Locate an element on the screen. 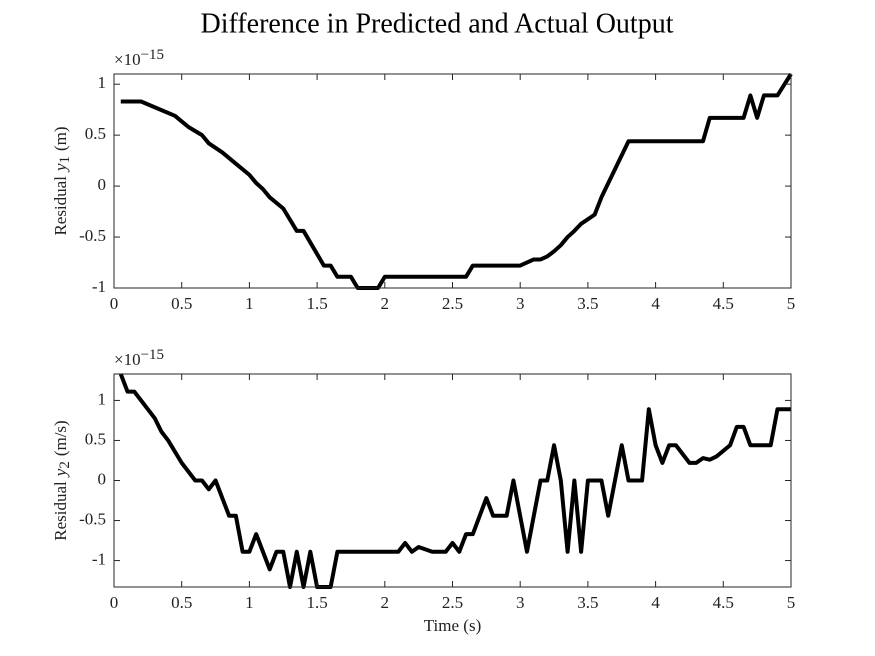  x-axis-label: Time (s) is located at coordinates (452, 625).